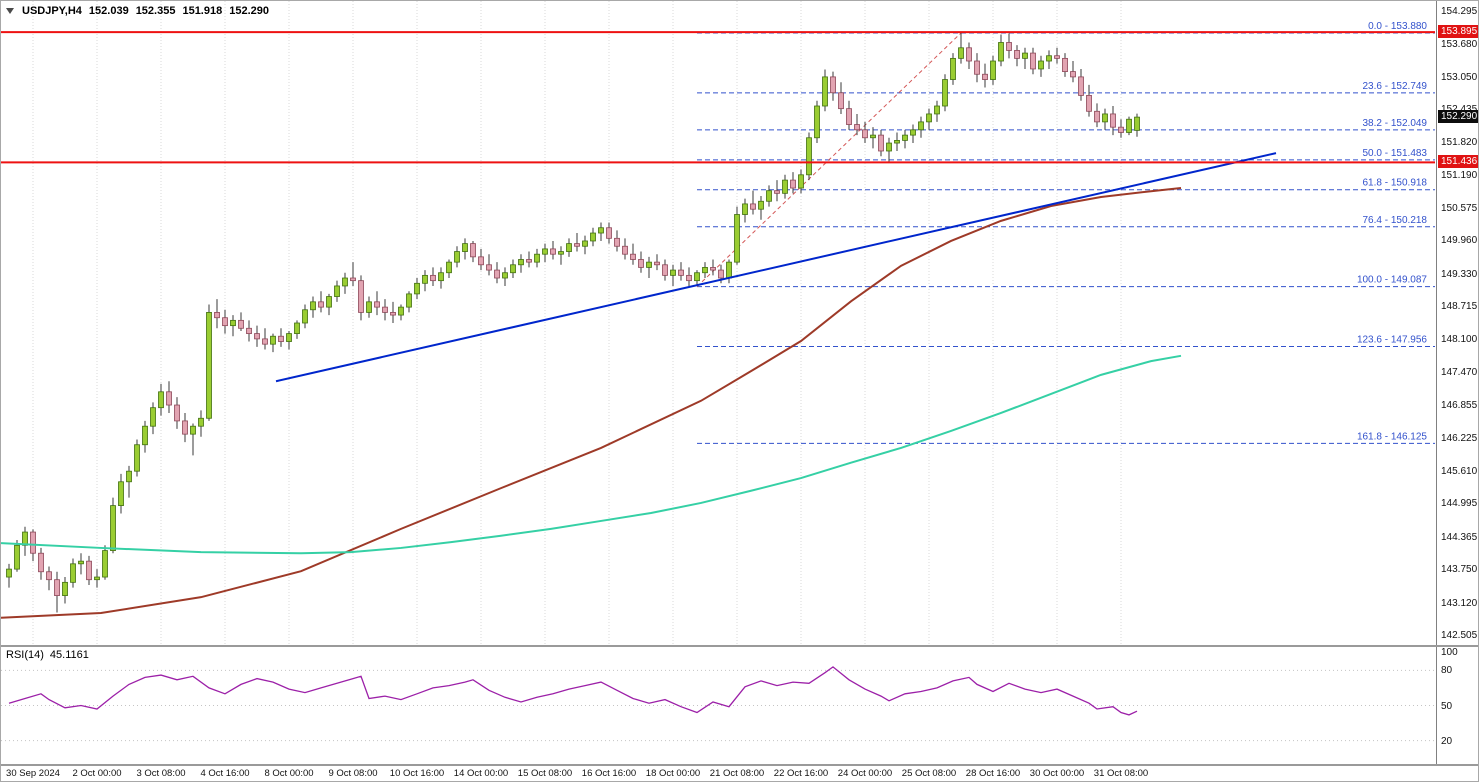 Image resolution: width=1479 pixels, height=782 pixels. What do you see at coordinates (829, 160) in the screenshot?
I see `fib-anchor-line` at bounding box center [829, 160].